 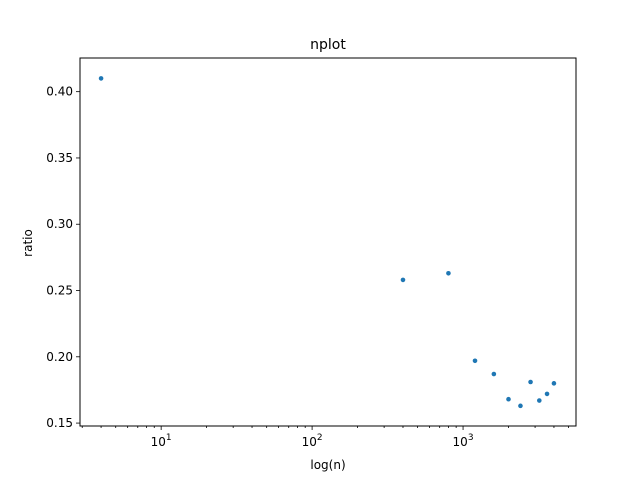 What do you see at coordinates (325, 437) in the screenshot?
I see `x-axis-ticks: 10¹ 10² 10³` at bounding box center [325, 437].